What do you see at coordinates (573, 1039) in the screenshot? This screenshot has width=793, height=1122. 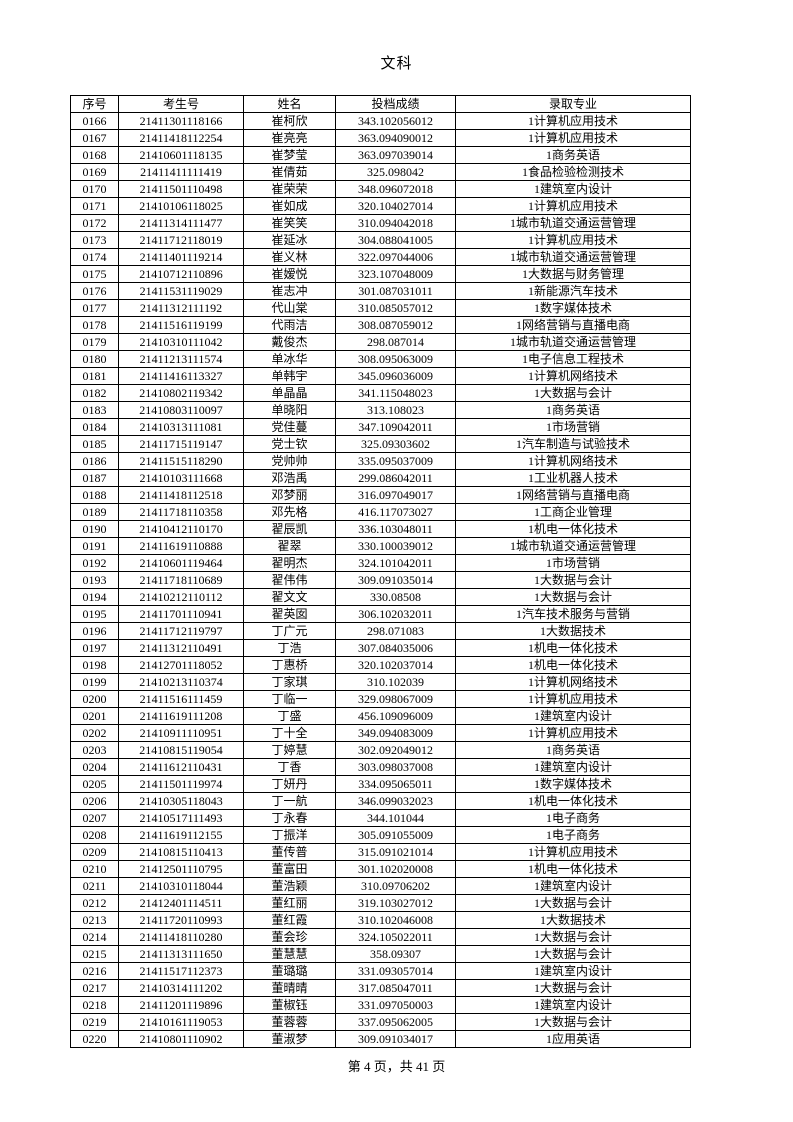 I see `table-cell: 1应用英语` at bounding box center [573, 1039].